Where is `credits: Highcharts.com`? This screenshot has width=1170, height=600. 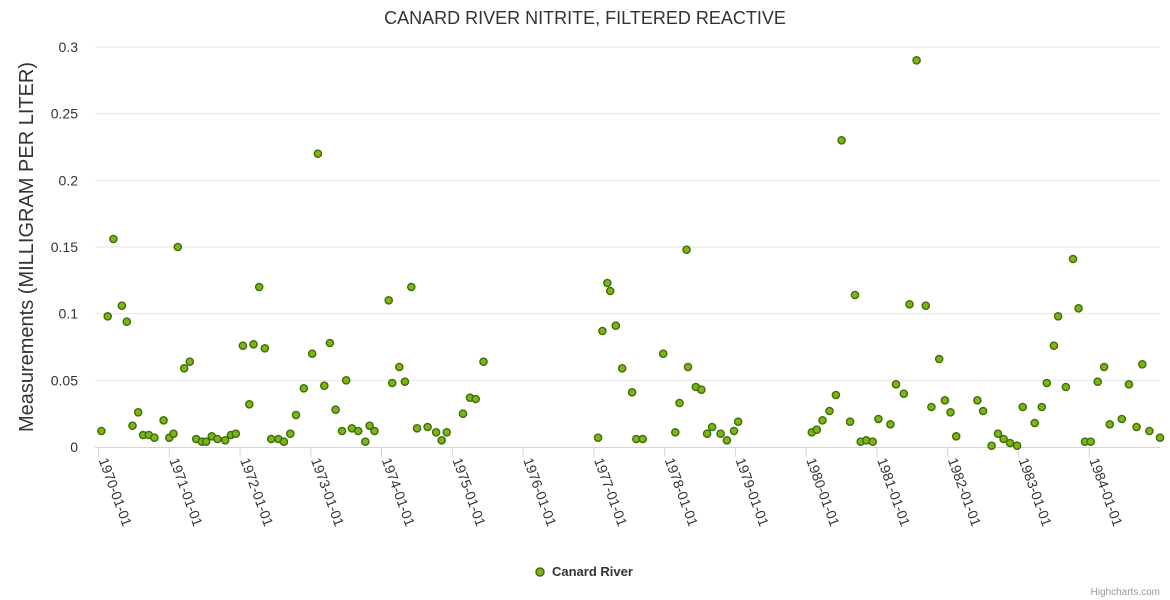
credits: Highcharts.com is located at coordinates (1125, 592).